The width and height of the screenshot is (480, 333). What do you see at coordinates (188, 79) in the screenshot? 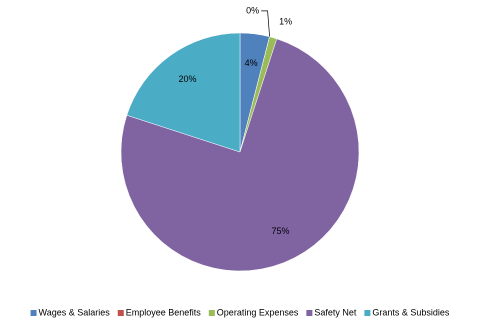
I see `data-label: 20%` at bounding box center [188, 79].